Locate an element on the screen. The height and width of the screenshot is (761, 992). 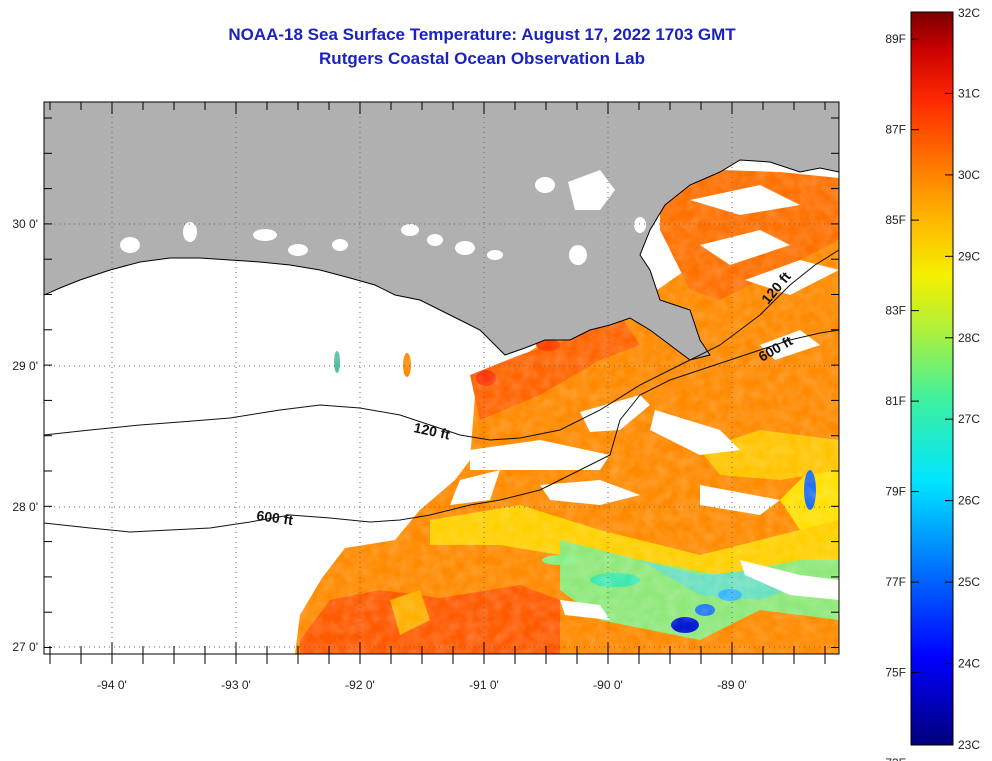
contour-label-120-west: 120 ft is located at coordinates (431, 430).